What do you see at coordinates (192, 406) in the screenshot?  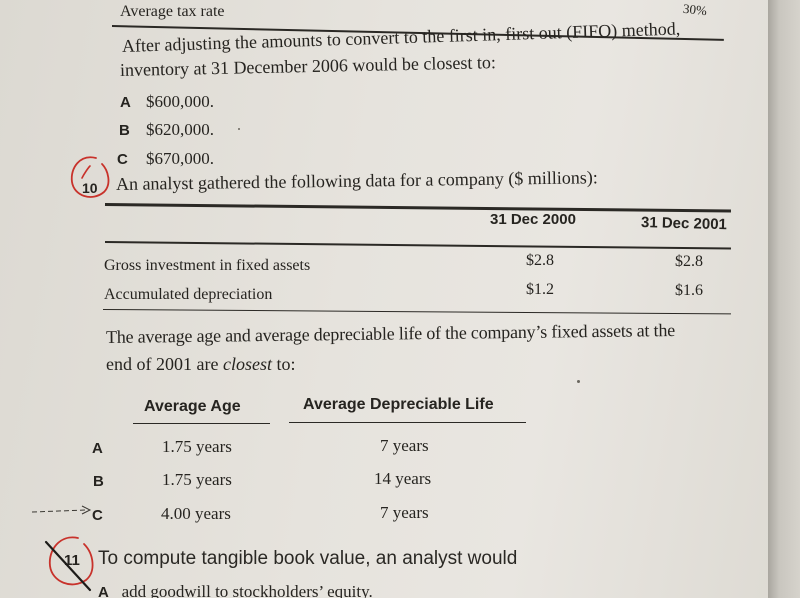 I see `answer-header-age: Average Age` at bounding box center [192, 406].